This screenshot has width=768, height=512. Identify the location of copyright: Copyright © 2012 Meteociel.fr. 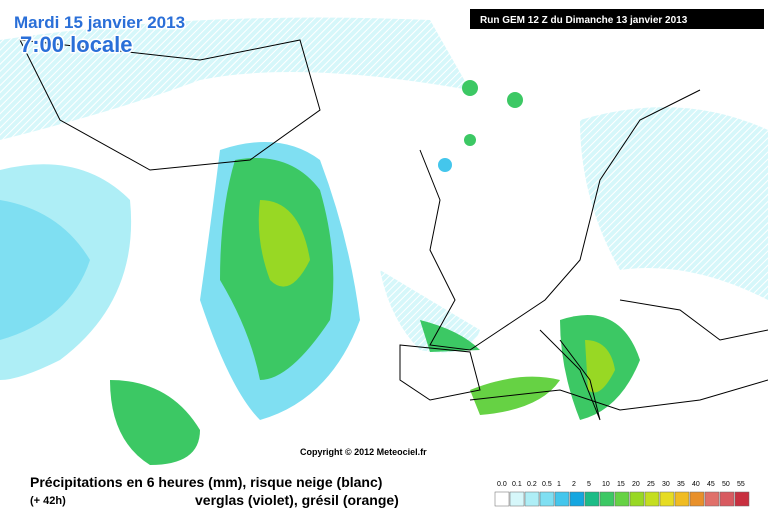
(363, 452).